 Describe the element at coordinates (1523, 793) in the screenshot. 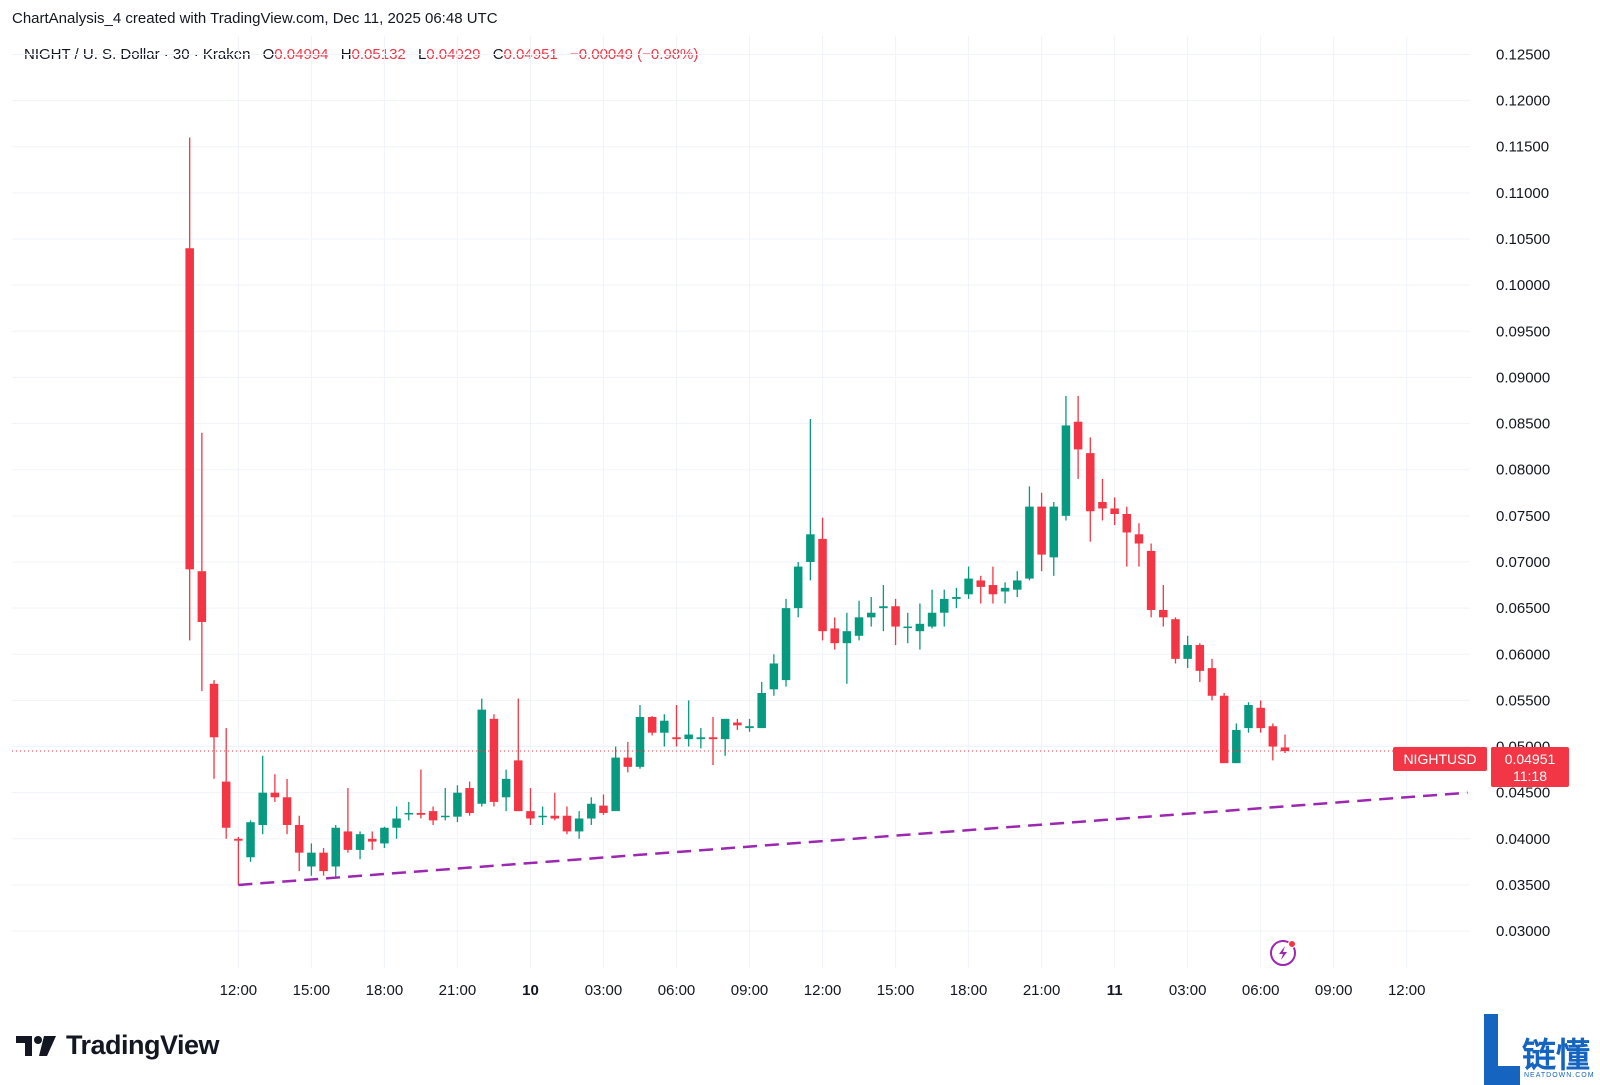

I see `y-tick-label: 0.04500` at that location.